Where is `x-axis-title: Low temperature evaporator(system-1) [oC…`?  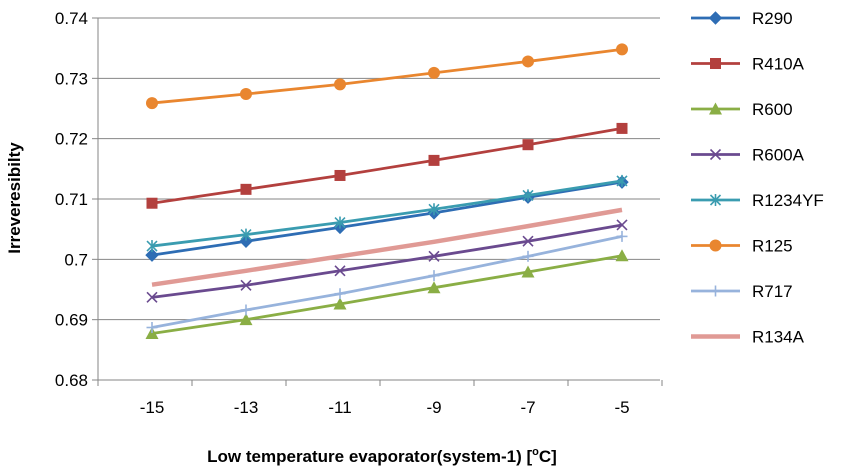
x-axis-title: Low temperature evaporator(system-1) [oC… is located at coordinates (382, 456).